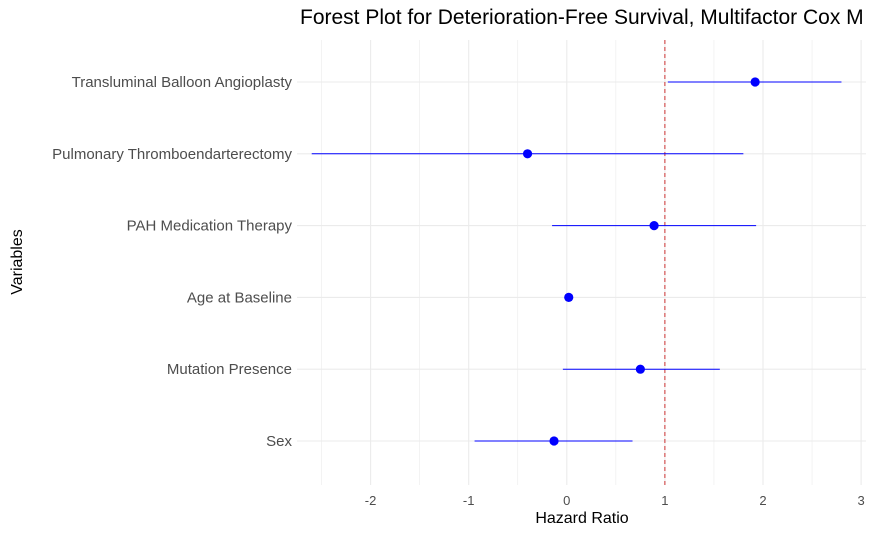 The image size is (875, 540). Describe the element at coordinates (860, 500) in the screenshot. I see `x-tick-label: 3` at that location.